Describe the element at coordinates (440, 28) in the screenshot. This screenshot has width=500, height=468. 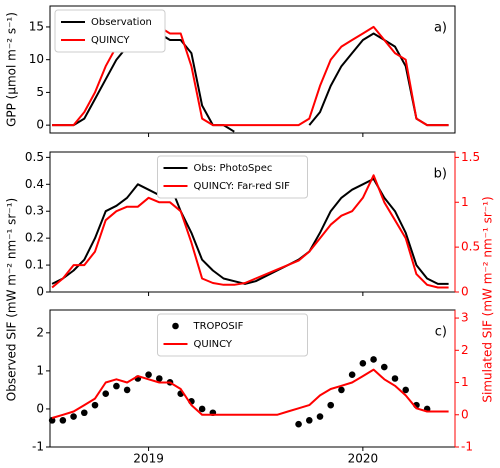
I see `panel-annotation: a)` at that location.